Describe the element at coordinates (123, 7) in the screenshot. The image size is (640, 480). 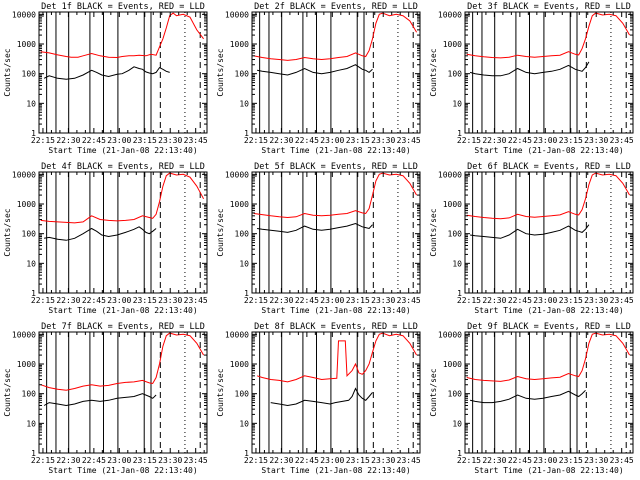
I see `plot-title: Det 1f BLACK = Events, RED = LLD` at that location.